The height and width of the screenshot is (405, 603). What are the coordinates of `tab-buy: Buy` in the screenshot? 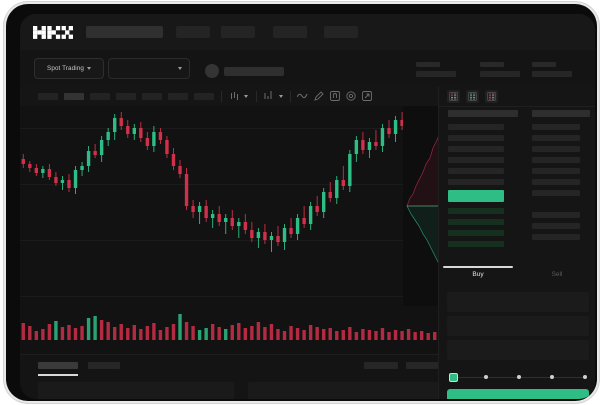 It's located at (478, 274).